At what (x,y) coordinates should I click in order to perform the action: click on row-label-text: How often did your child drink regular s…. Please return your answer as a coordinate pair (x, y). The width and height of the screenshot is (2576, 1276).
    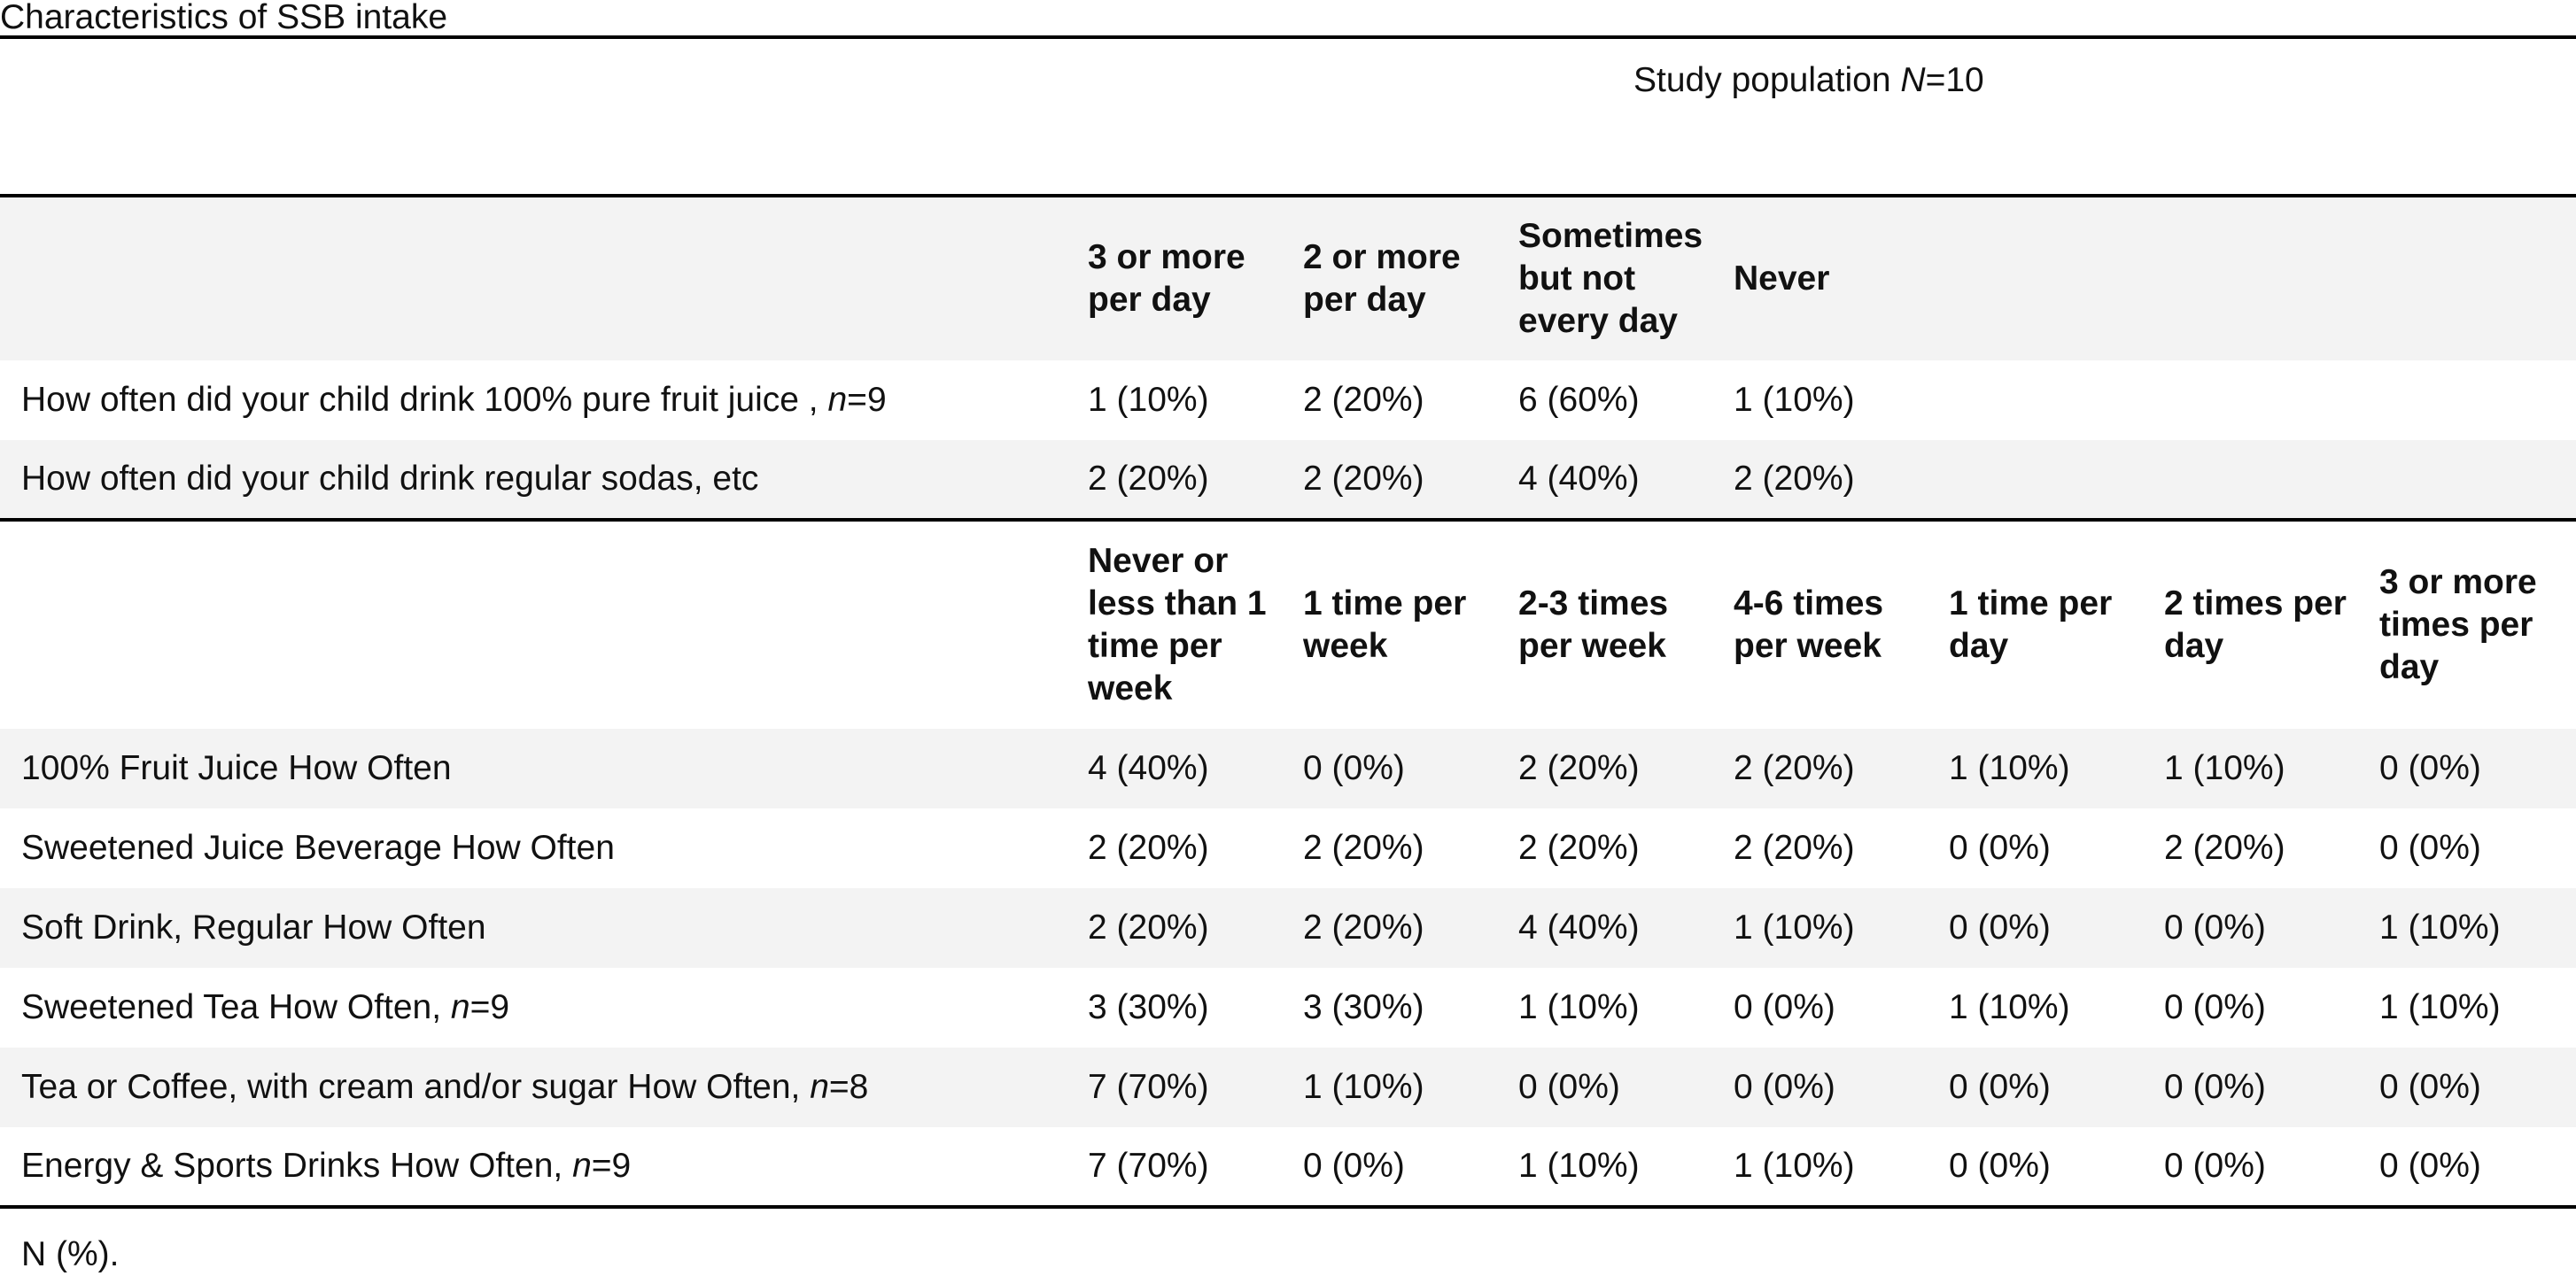
    Looking at the image, I should click on (390, 479).